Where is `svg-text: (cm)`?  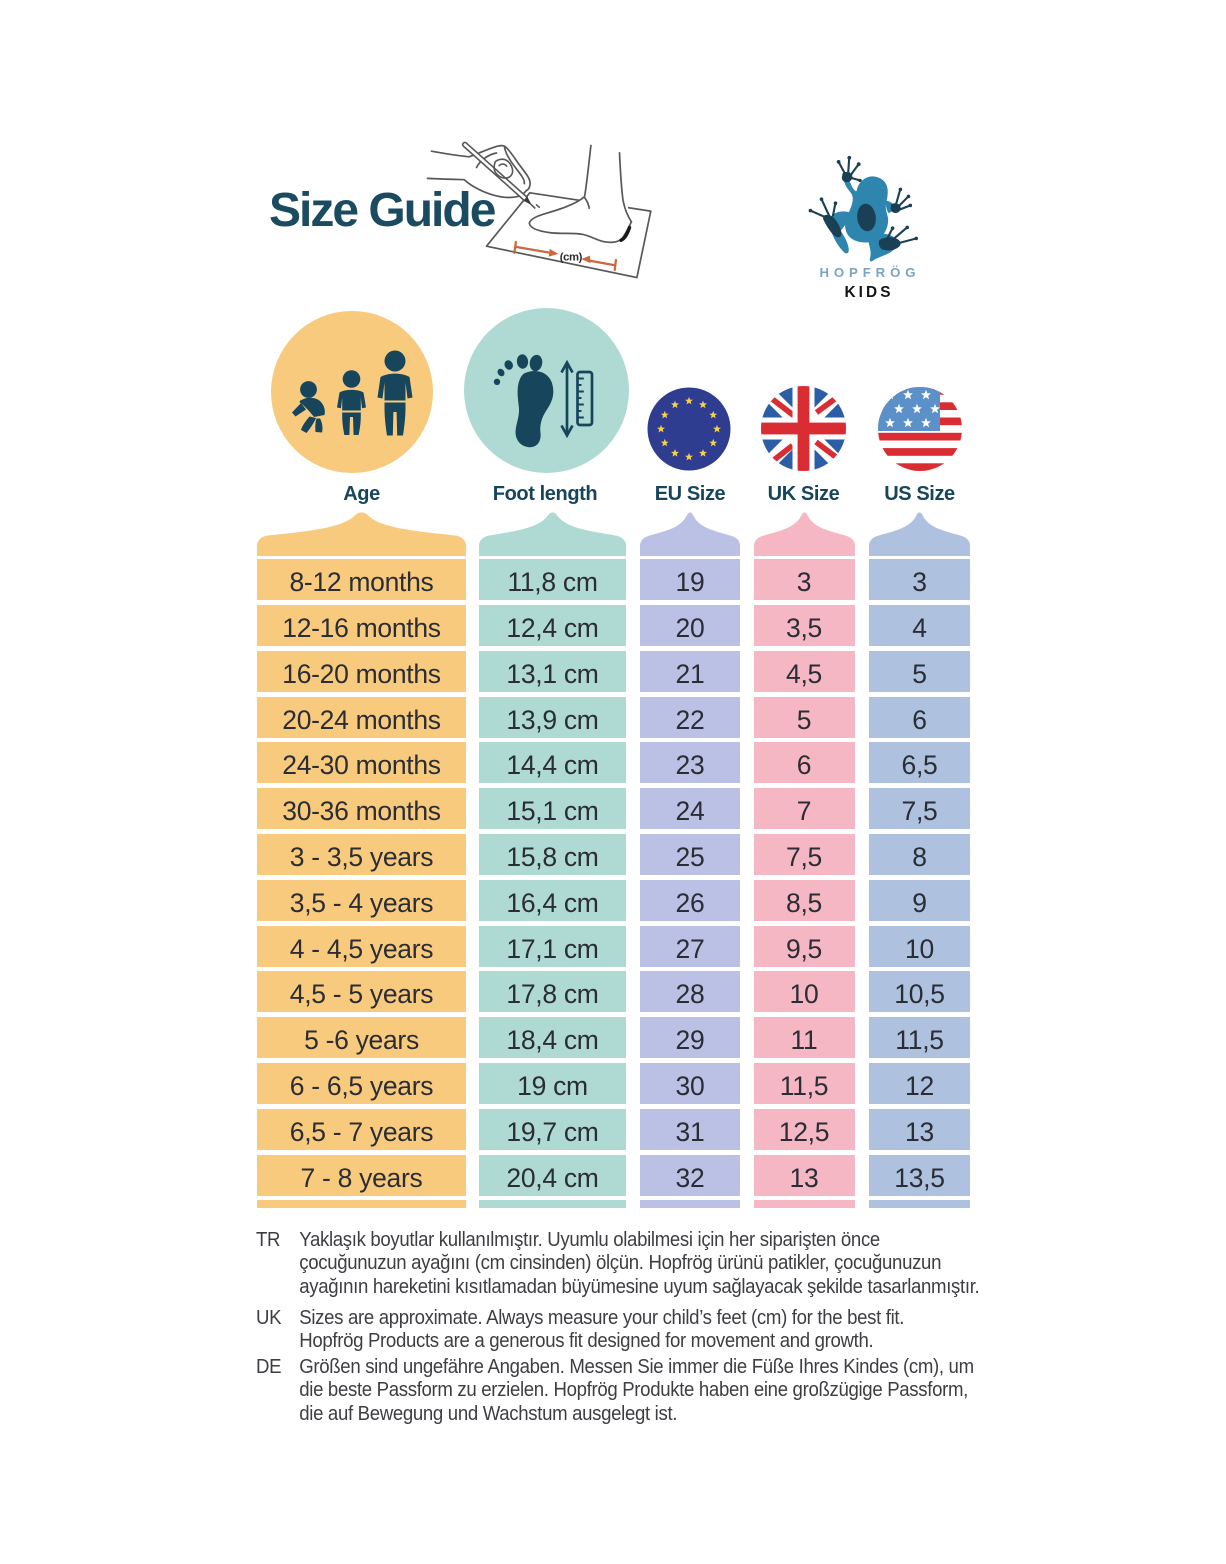
svg-text: (cm) is located at coordinates (571, 258).